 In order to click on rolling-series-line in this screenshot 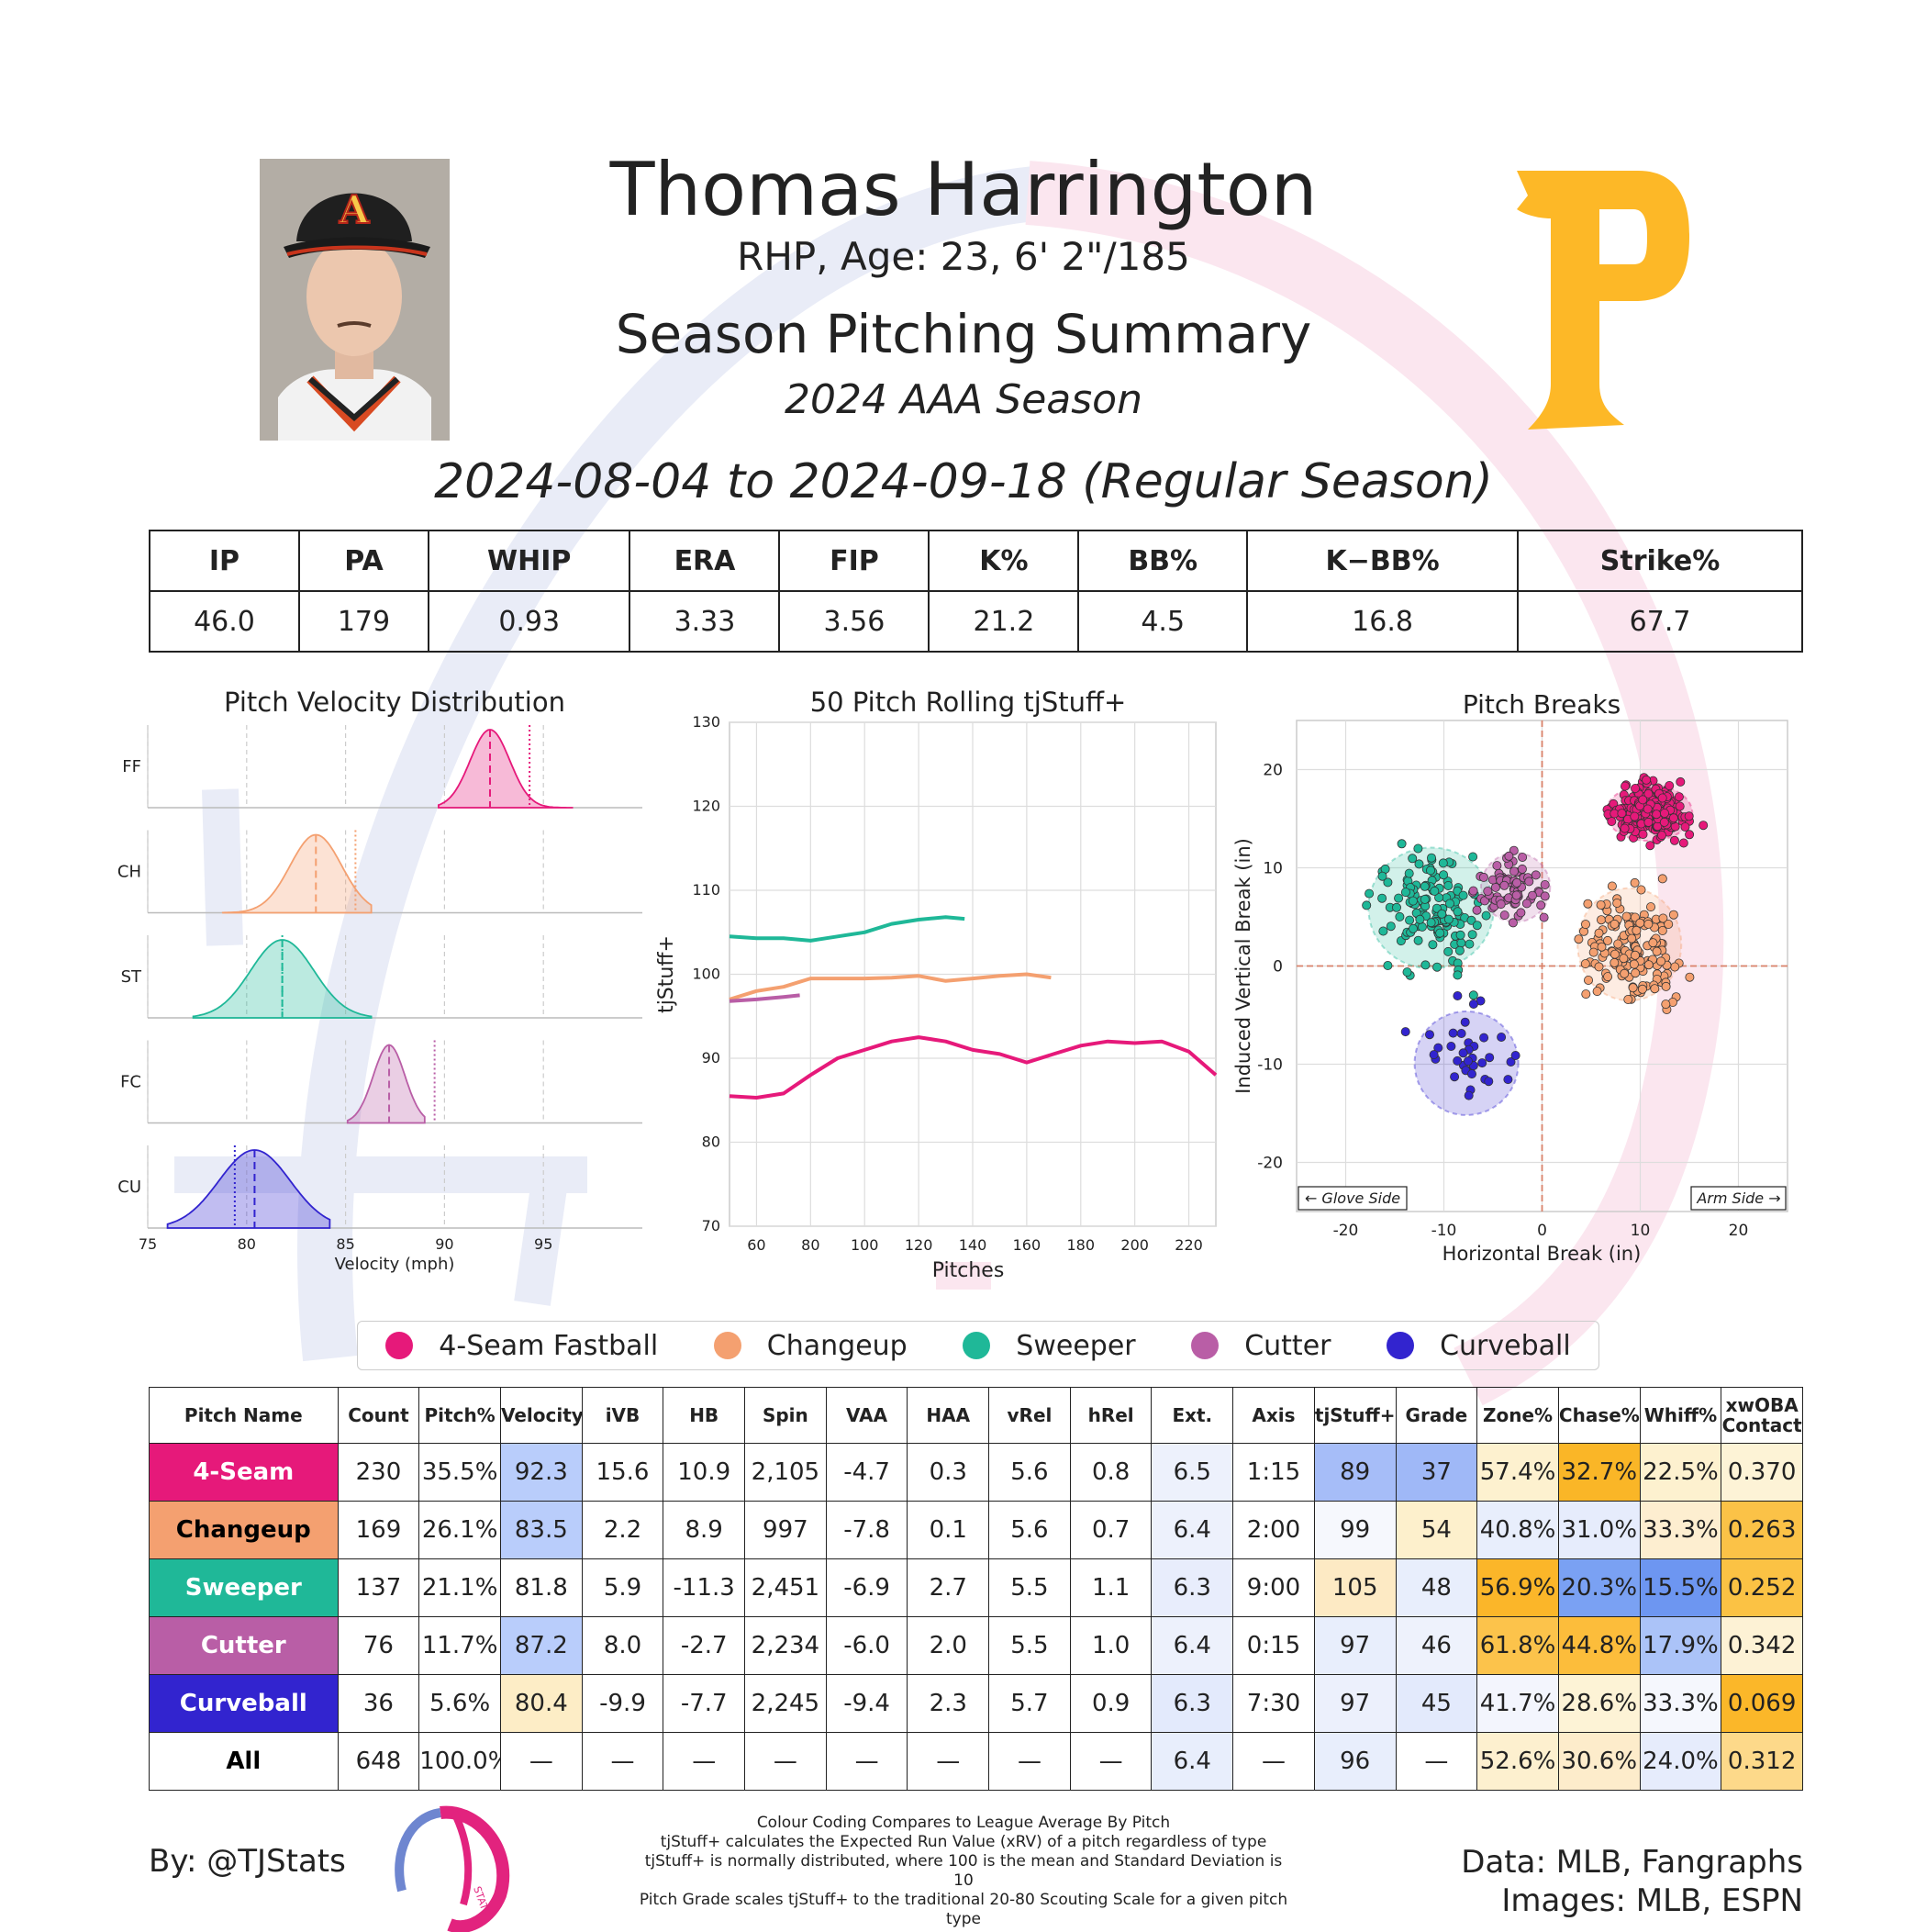, I will do `click(973, 1067)`.